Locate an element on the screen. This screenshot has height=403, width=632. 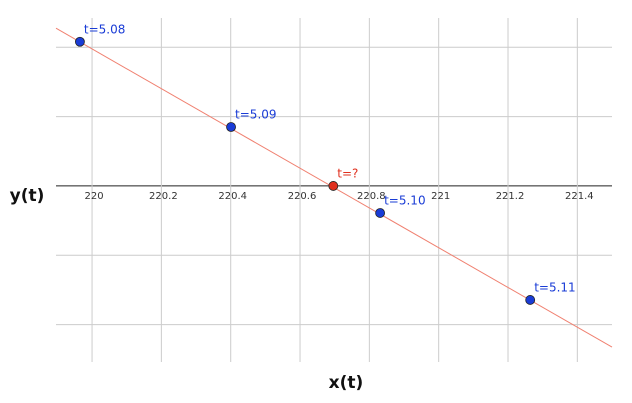
x-tick-label: 220.8 is located at coordinates (371, 196).